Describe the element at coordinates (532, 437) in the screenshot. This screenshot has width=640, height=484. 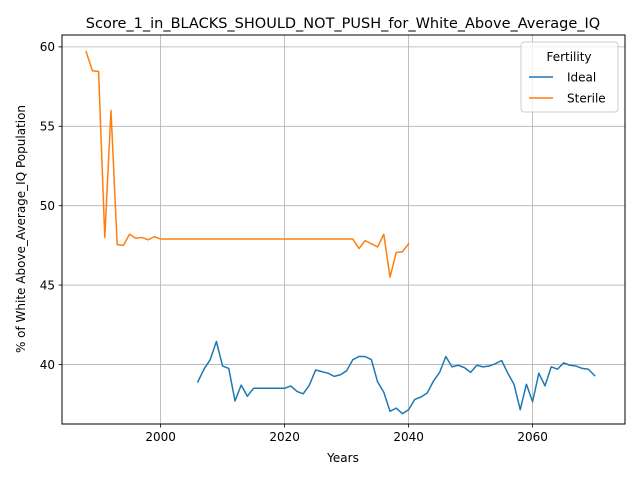
I see `x-tick-label: 2060` at that location.